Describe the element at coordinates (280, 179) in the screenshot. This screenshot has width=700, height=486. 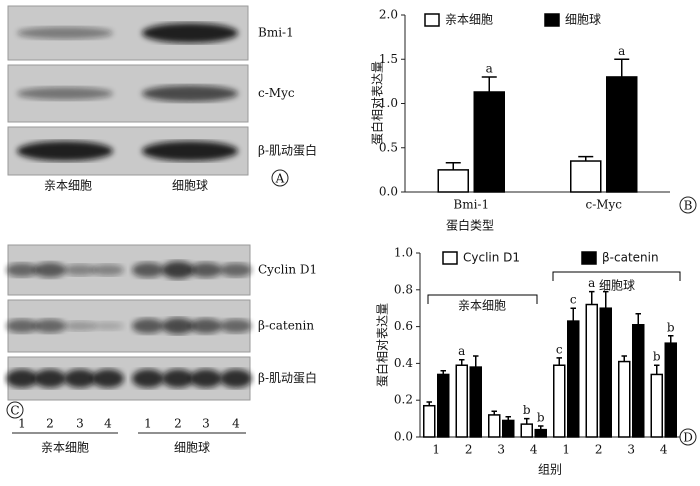
I see `panel-label: A` at that location.